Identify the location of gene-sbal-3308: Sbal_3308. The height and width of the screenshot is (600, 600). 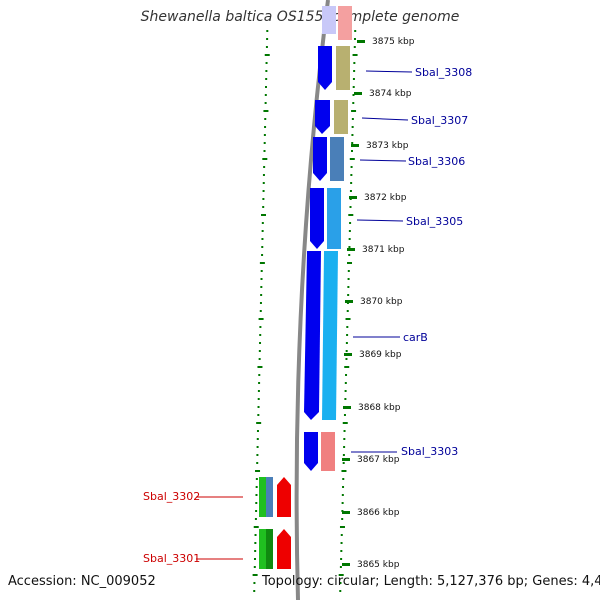
(395, 68).